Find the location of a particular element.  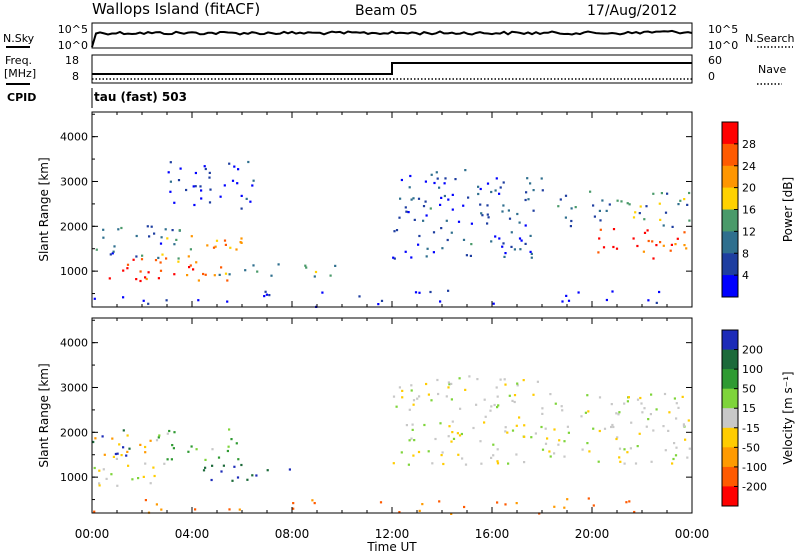

beam-title: Beam 05 is located at coordinates (386, 11).